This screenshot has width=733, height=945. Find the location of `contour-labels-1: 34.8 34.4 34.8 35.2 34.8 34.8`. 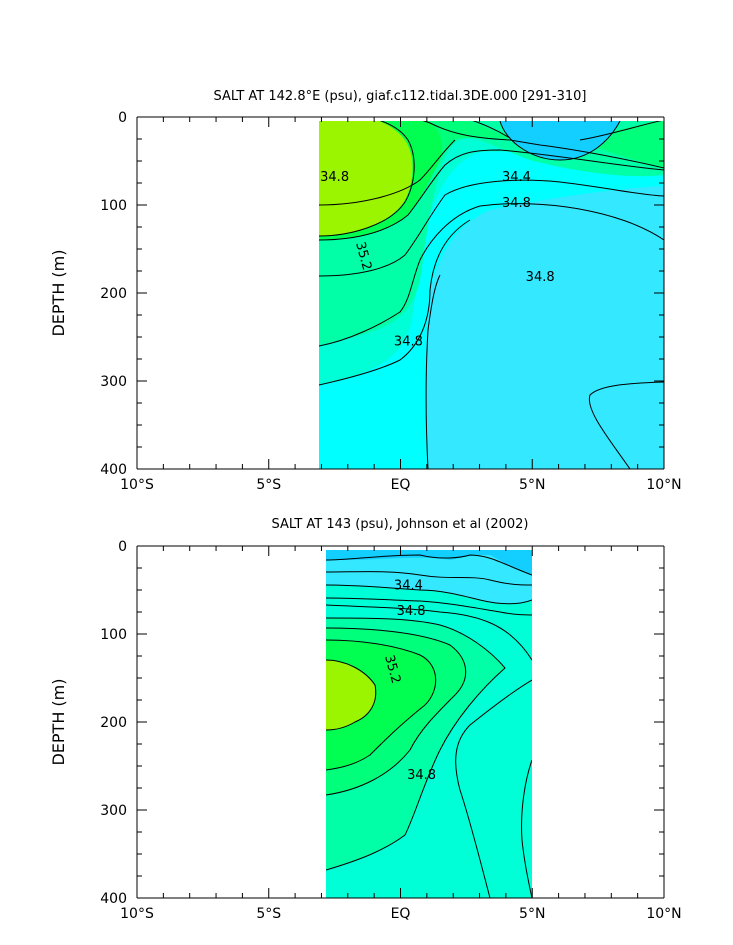

contour-labels-1: 34.8 34.4 34.8 35.2 34.8 34.8 is located at coordinates (437, 260).